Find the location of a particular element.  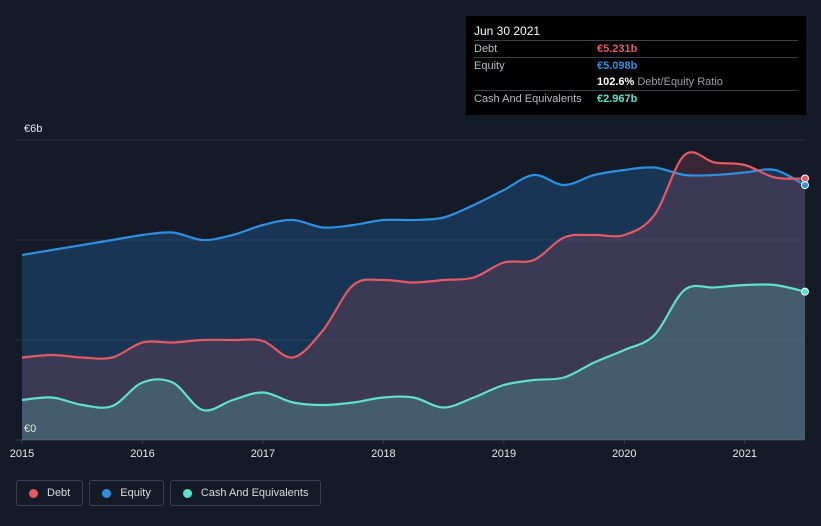

legend: Debt Equity Cash And Equivalents is located at coordinates (169, 493).